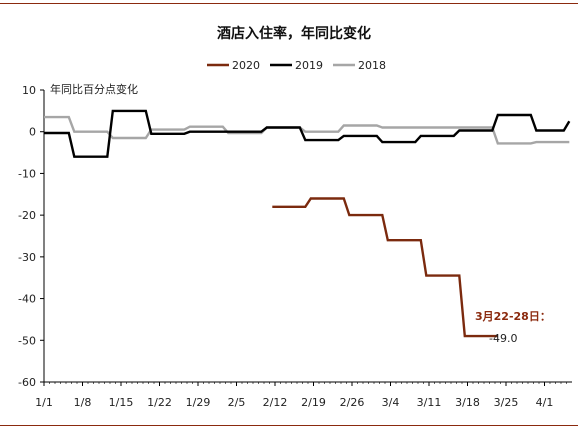 The width and height of the screenshot is (578, 429). I want to click on annotation: 3月22-28日： -49.0, so click(513, 327).